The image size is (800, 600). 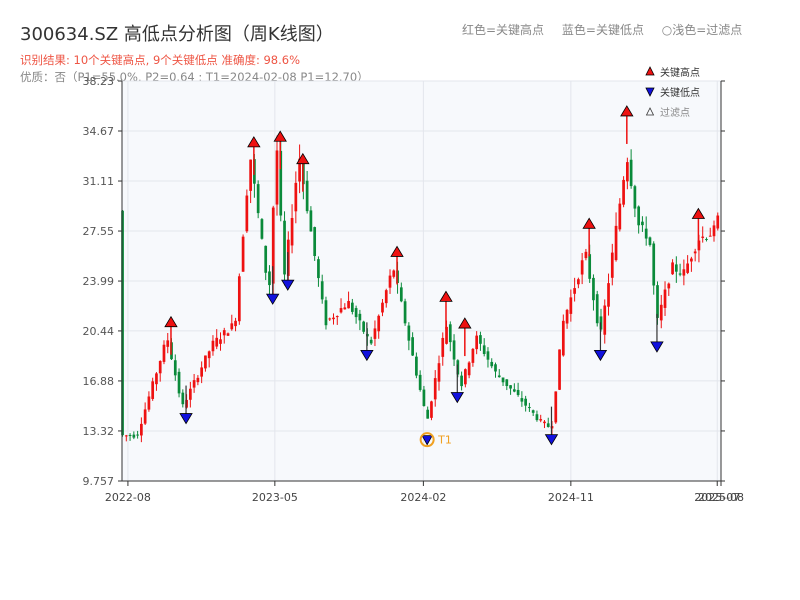 What do you see at coordinates (99, 331) in the screenshot?
I see `y-tick-label: 20.44` at bounding box center [99, 331].